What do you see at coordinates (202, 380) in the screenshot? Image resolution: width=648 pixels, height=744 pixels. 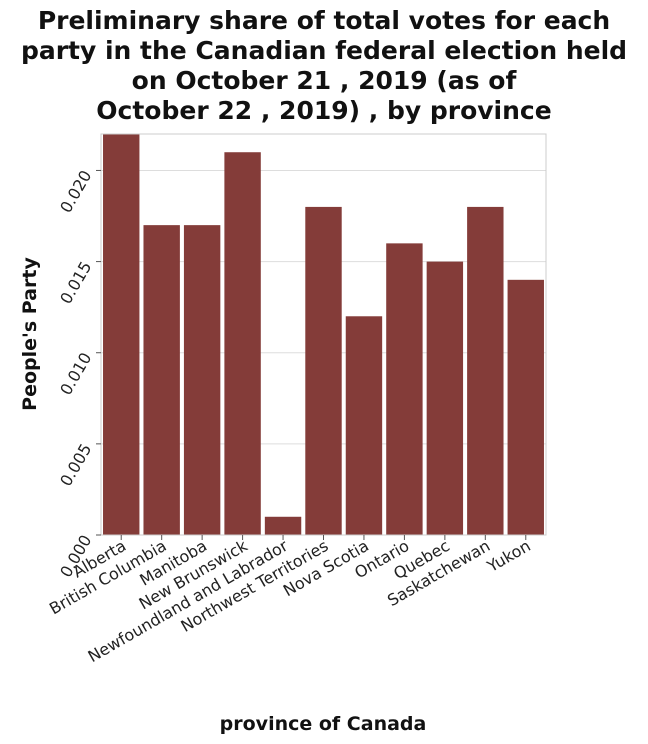 I see `bar-manitoba` at bounding box center [202, 380].